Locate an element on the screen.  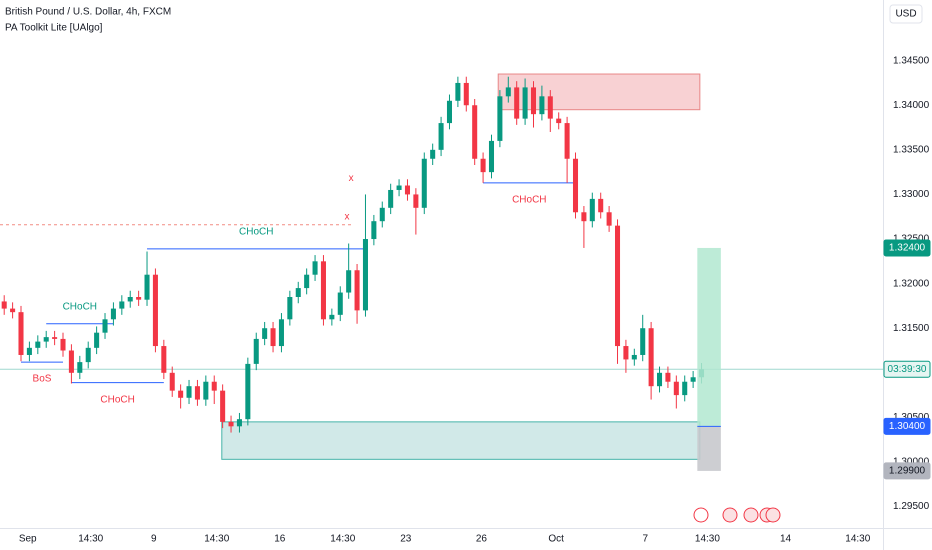
position-target is located at coordinates (709, 337).